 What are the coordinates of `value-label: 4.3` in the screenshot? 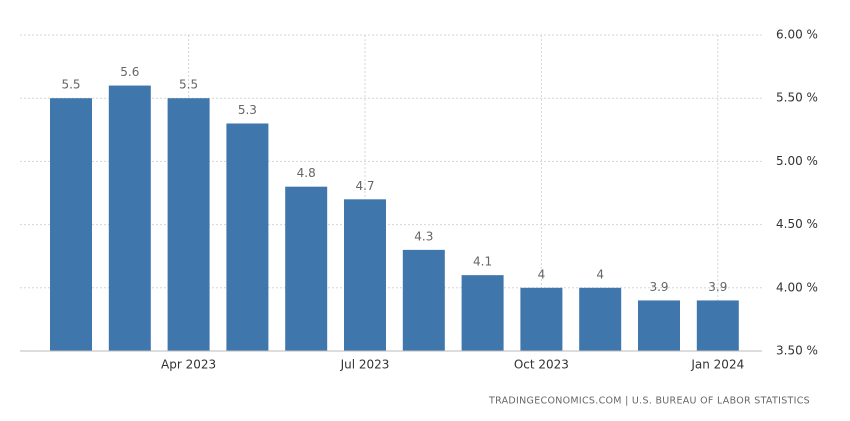 It's located at (423, 236).